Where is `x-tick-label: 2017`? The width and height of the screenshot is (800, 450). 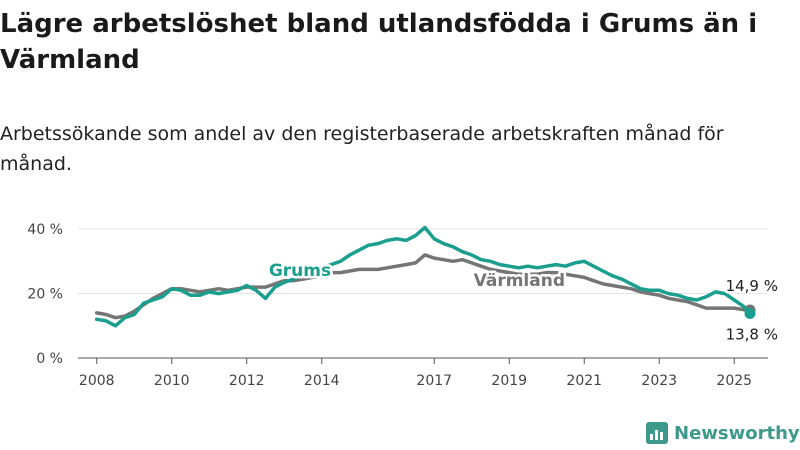
x-tick-label: 2017 is located at coordinates (434, 381).